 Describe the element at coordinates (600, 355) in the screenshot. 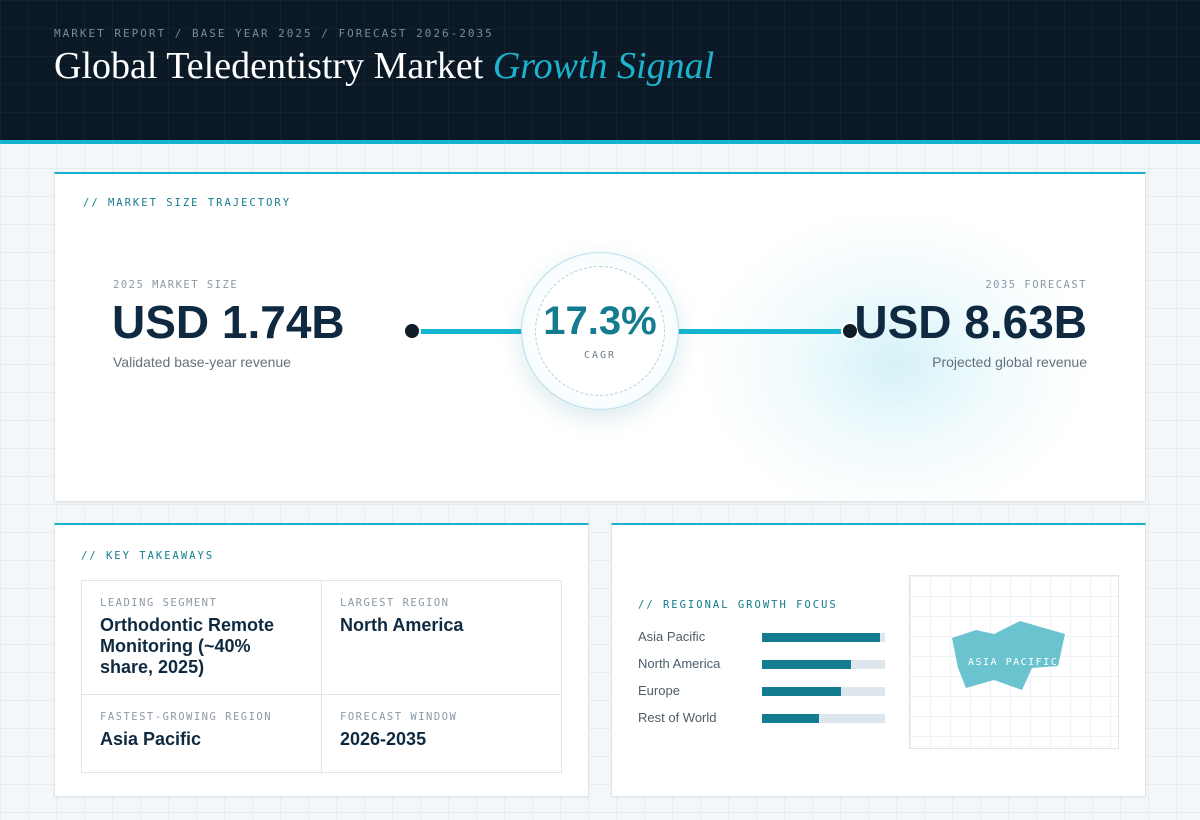

I see `cagr-label: CAGR` at that location.